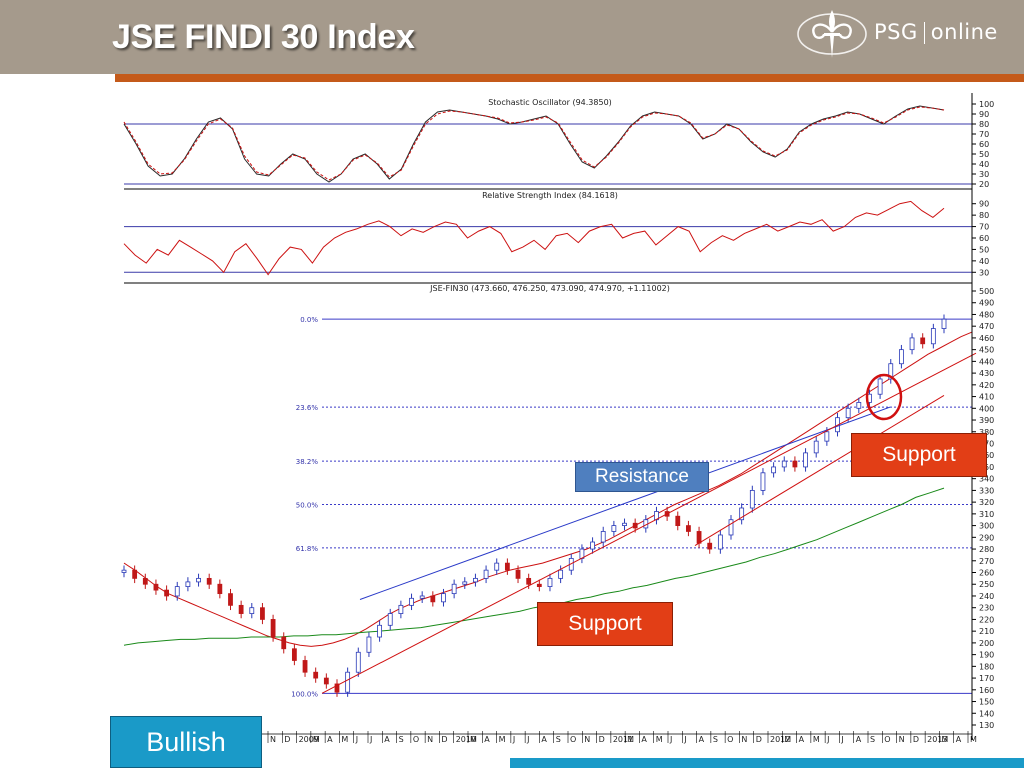  I want to click on psg-online-logo: PSG online, so click(901, 34).